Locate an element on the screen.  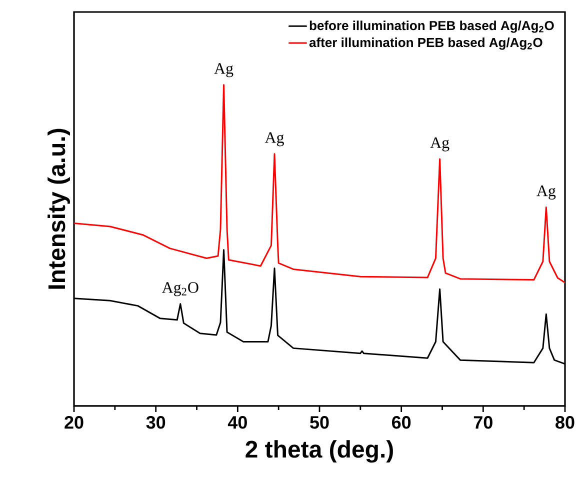
x-tick-label: 70 is located at coordinates (483, 422).